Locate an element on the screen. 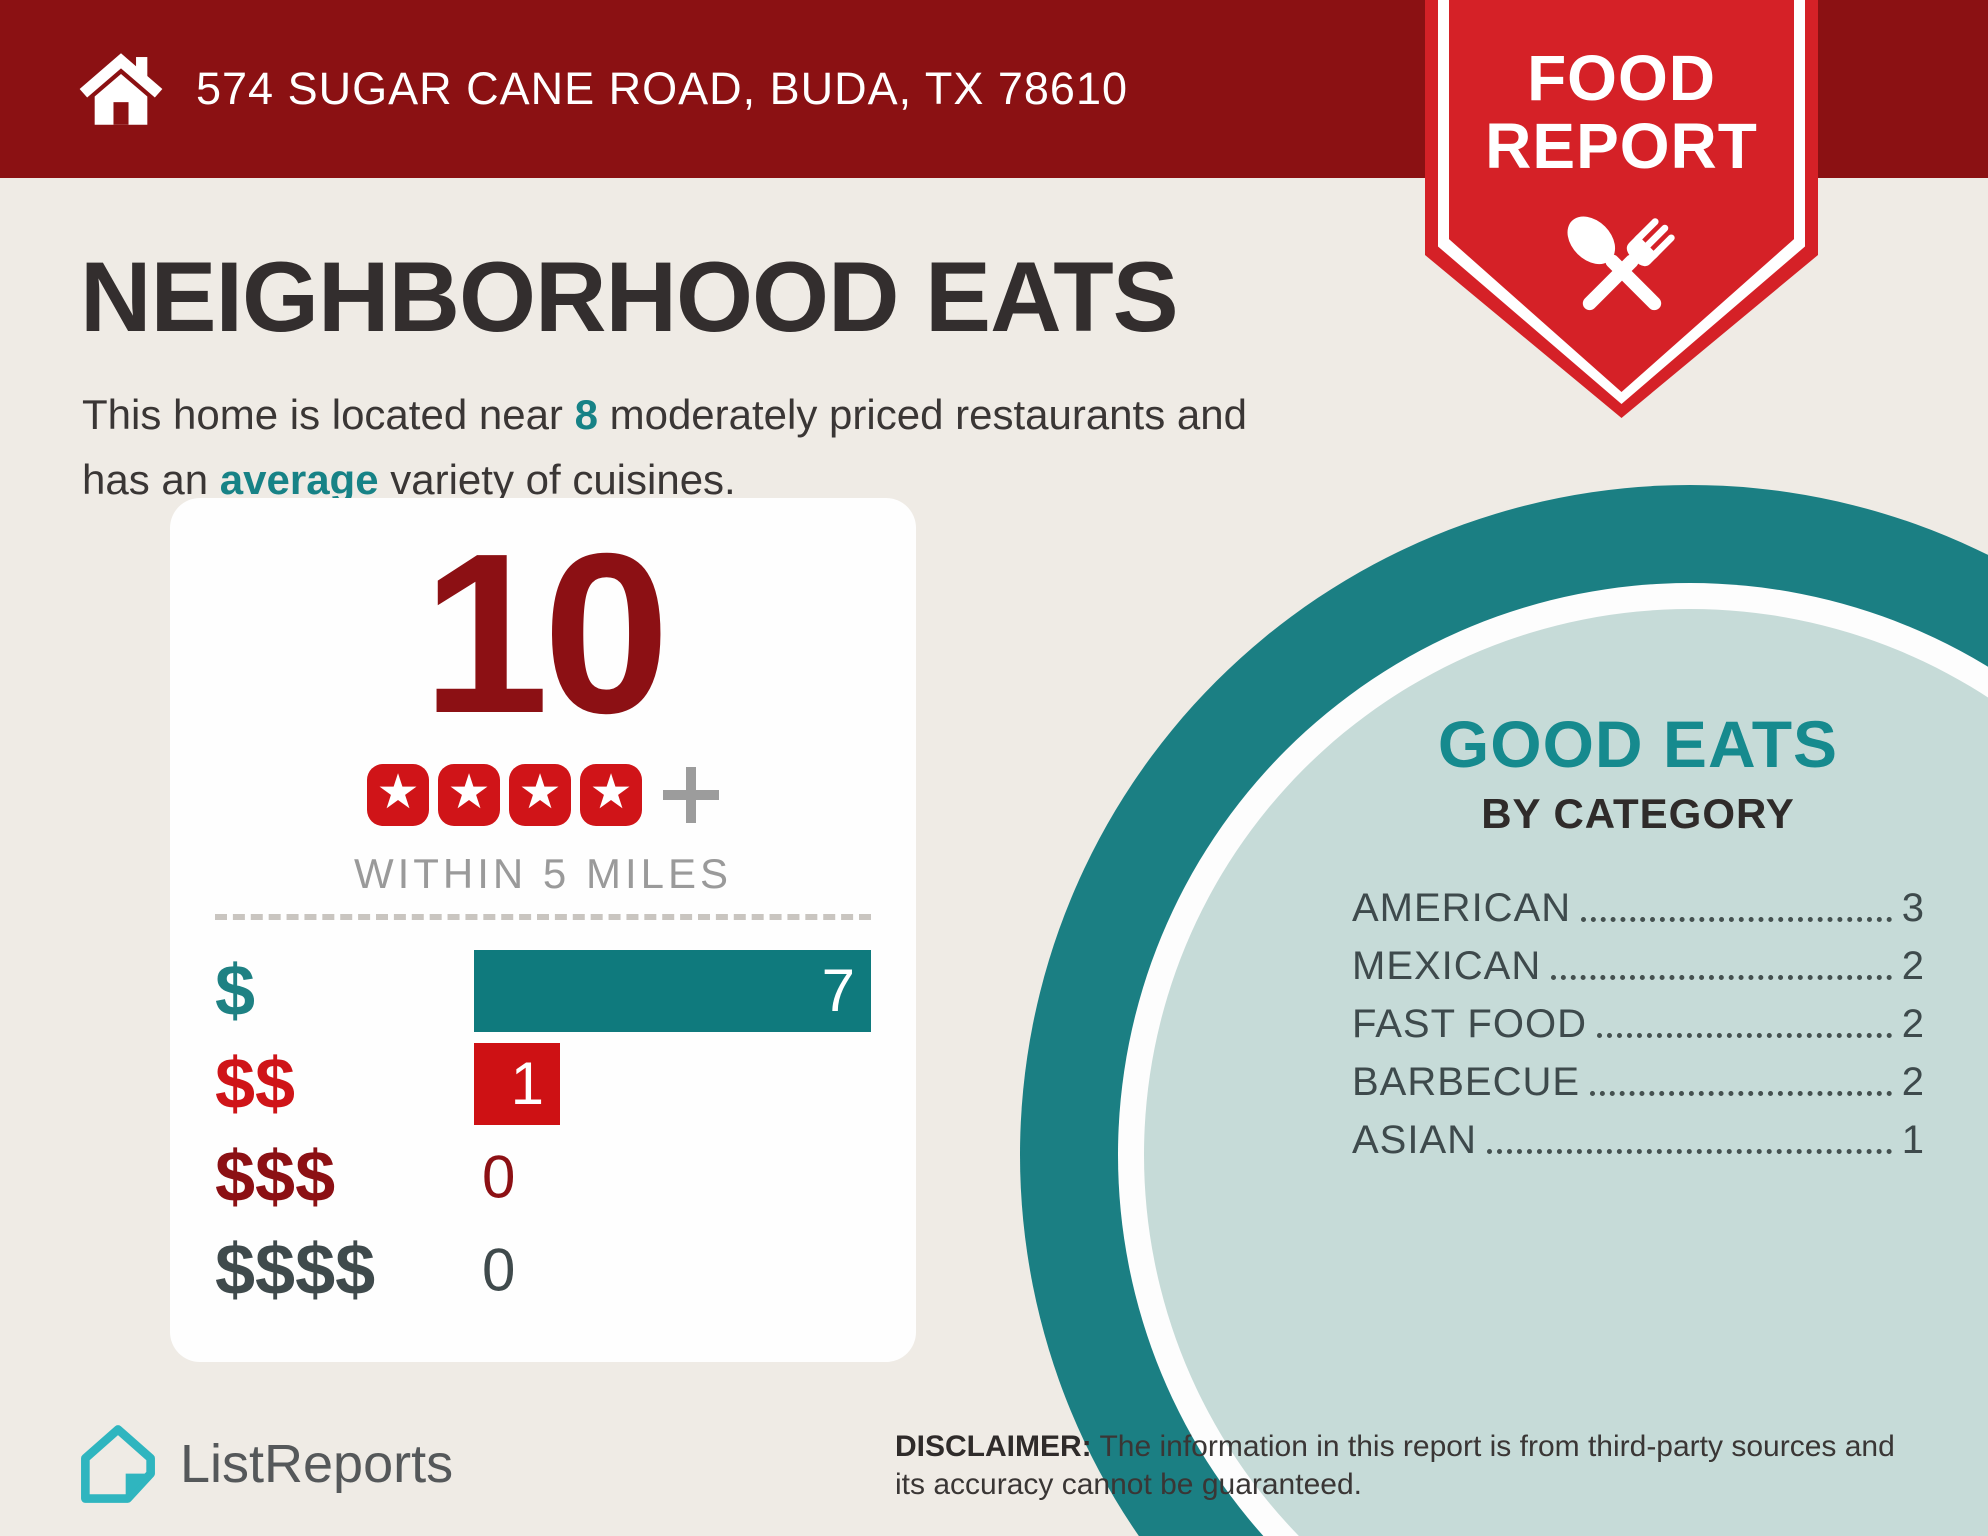  spoon-fork-icon is located at coordinates (1621, 263).